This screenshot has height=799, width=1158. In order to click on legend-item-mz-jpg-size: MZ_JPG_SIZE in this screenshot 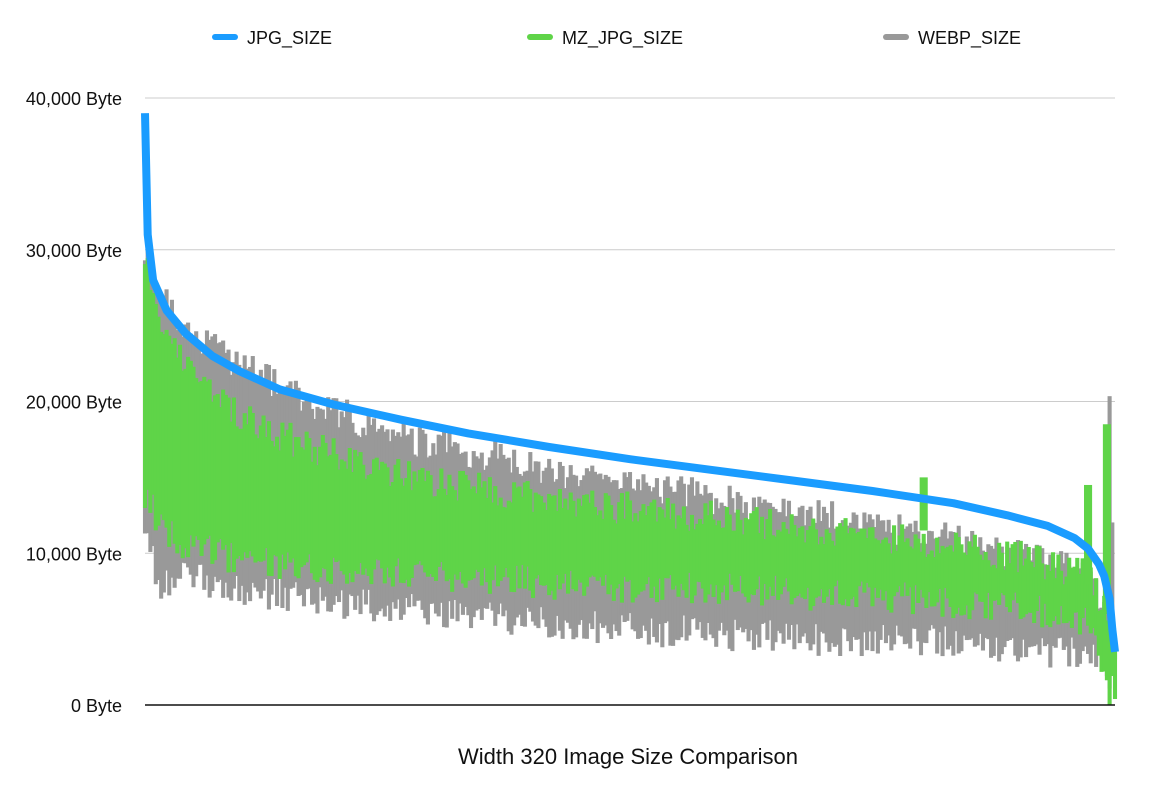, I will do `click(605, 38)`.